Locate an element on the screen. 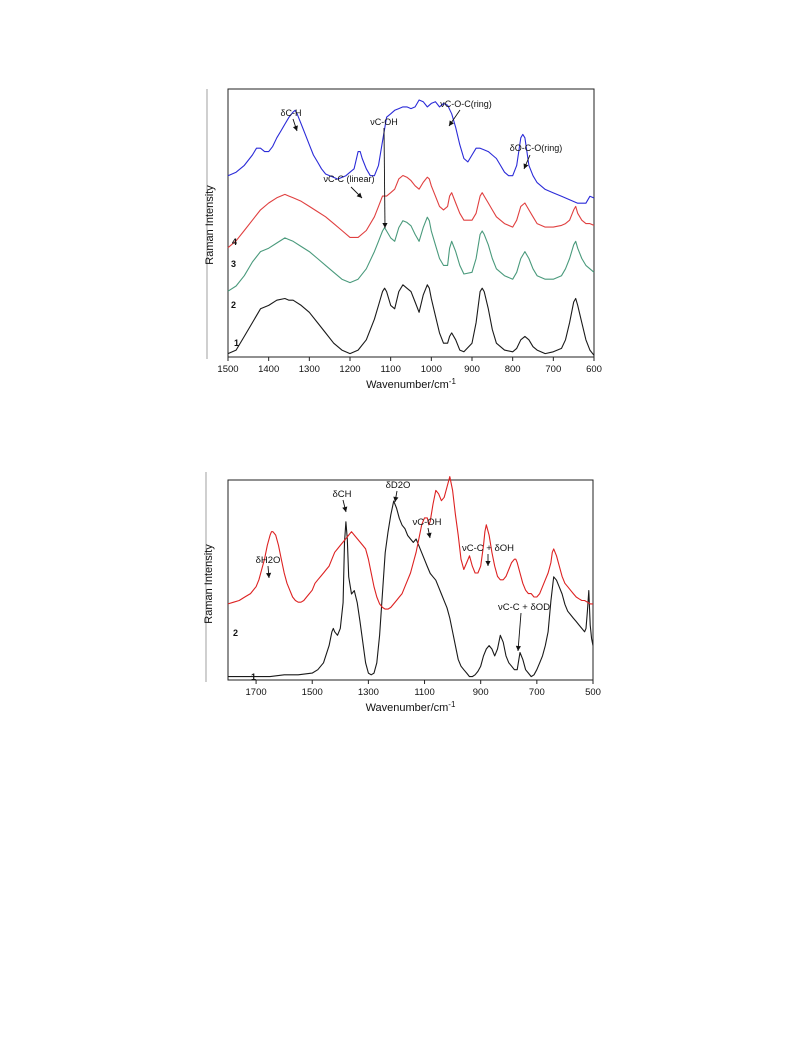 The width and height of the screenshot is (793, 1057). peak-annotation: δO-C-O(ring) is located at coordinates (536, 148).